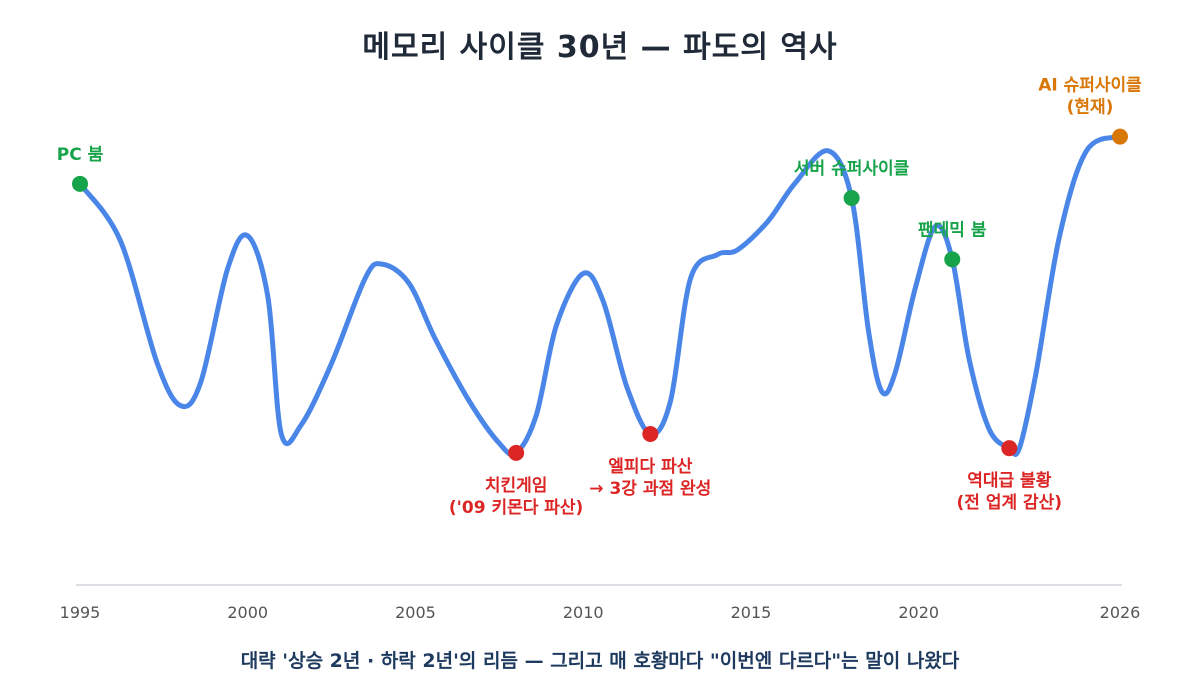 This screenshot has height=675, width=1200. I want to click on current-marker, so click(1120, 136).